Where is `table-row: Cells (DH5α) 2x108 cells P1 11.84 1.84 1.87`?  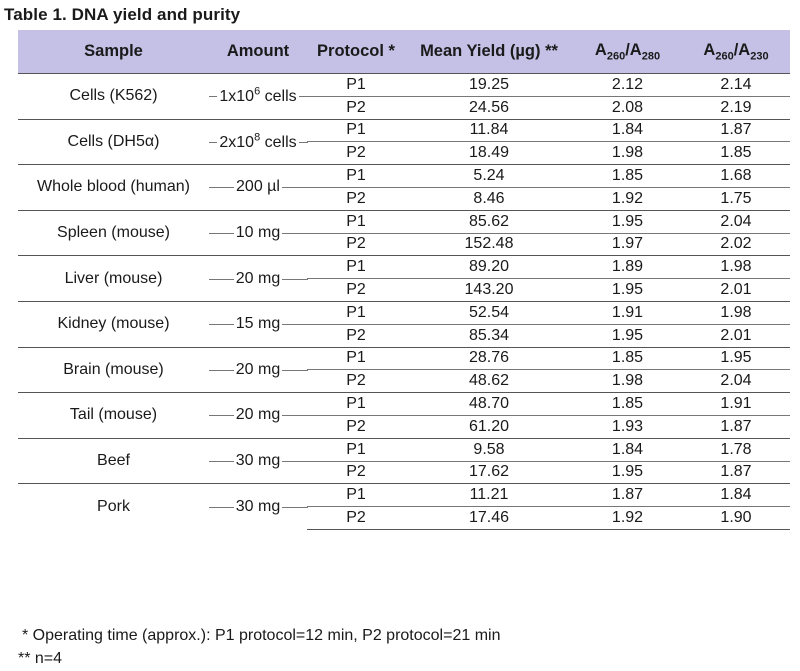 table-row: Cells (DH5α) 2x108 cells P1 11.84 1.84 1.87 is located at coordinates (404, 141).